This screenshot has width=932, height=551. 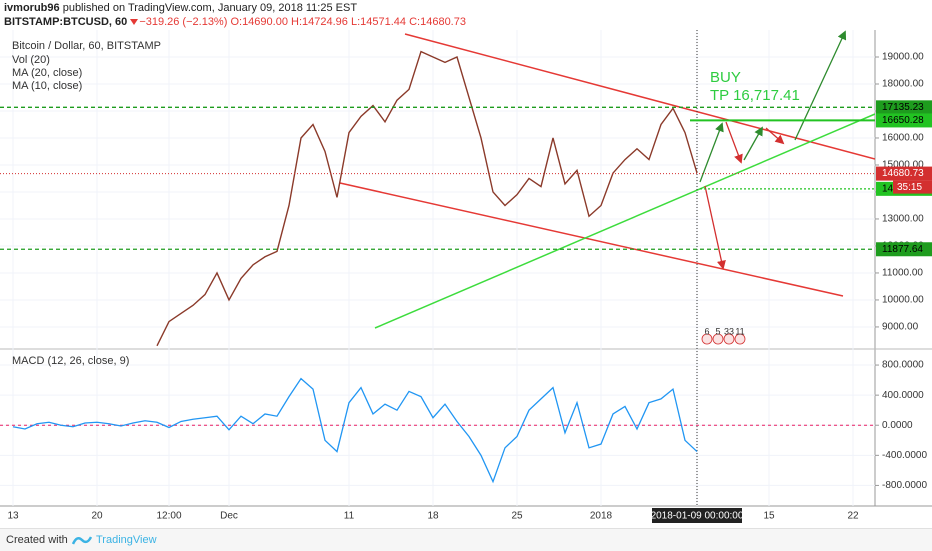 What do you see at coordinates (437, 22) in the screenshot?
I see `close: C:14680.73` at bounding box center [437, 22].